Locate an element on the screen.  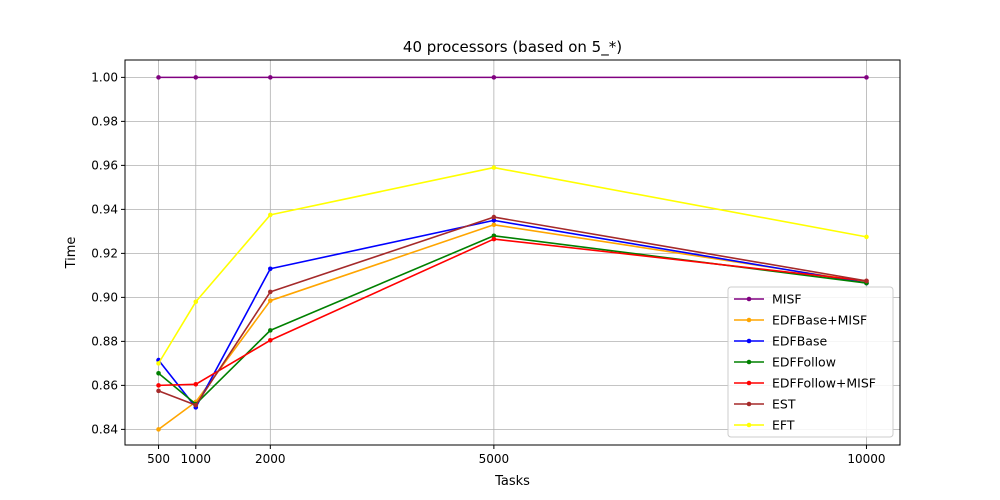
legend-label: EDFBase+MISF is located at coordinates (819, 320).